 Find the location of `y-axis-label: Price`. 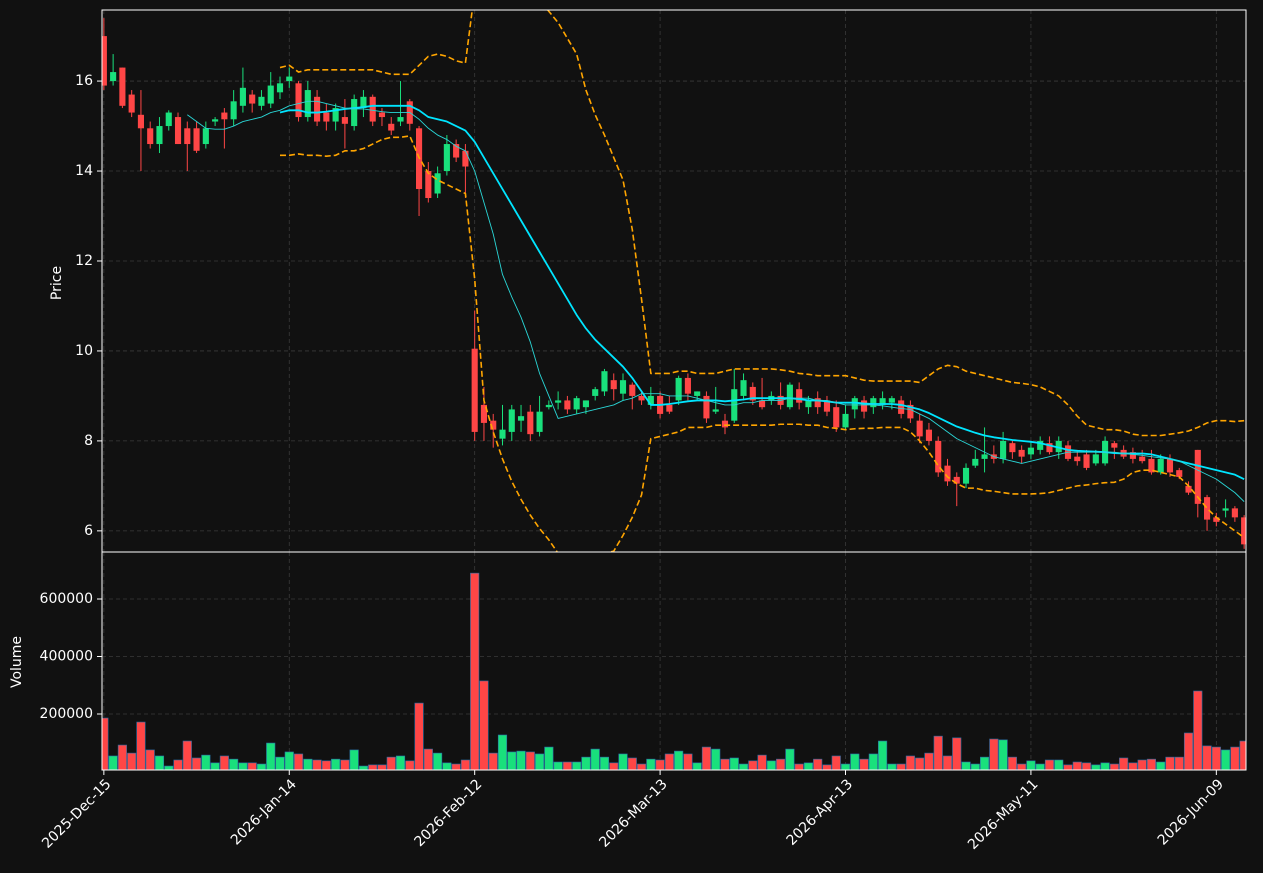

y-axis-label: Price is located at coordinates (57, 283).